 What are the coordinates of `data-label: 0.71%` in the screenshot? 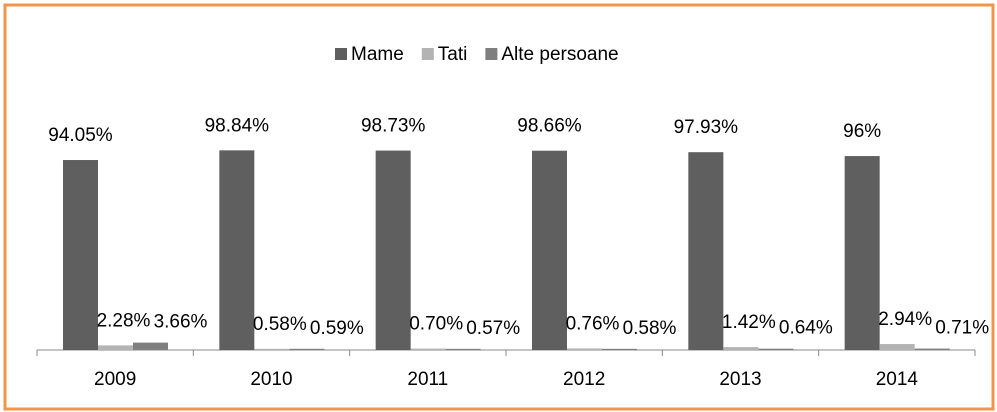 It's located at (962, 328).